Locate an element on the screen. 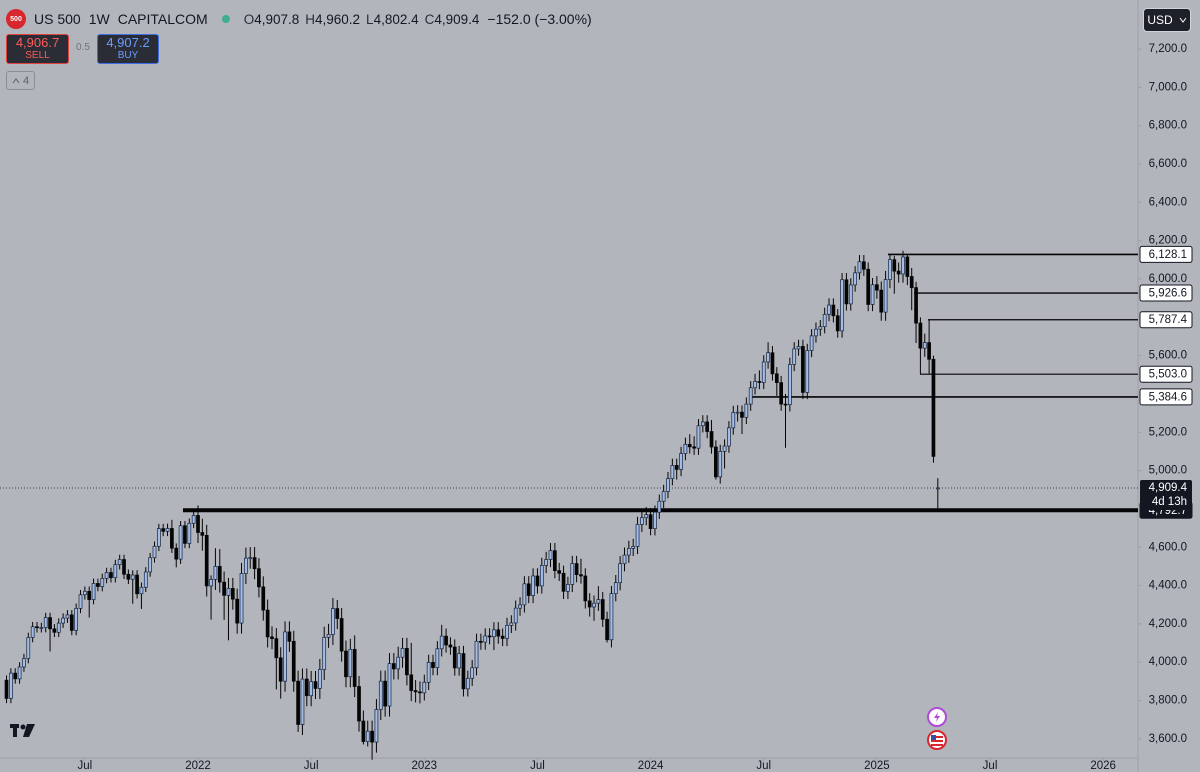  y-tick-label: 6,200.0 is located at coordinates (1168, 241).